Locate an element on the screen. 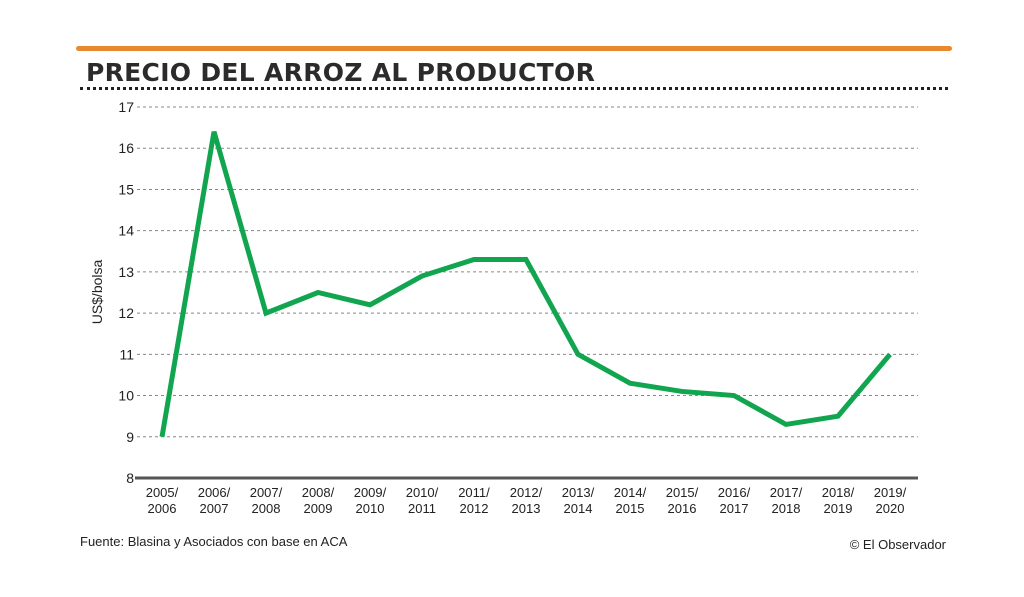 The height and width of the screenshot is (597, 1024). x-tick-label: 2007 is located at coordinates (214, 508).